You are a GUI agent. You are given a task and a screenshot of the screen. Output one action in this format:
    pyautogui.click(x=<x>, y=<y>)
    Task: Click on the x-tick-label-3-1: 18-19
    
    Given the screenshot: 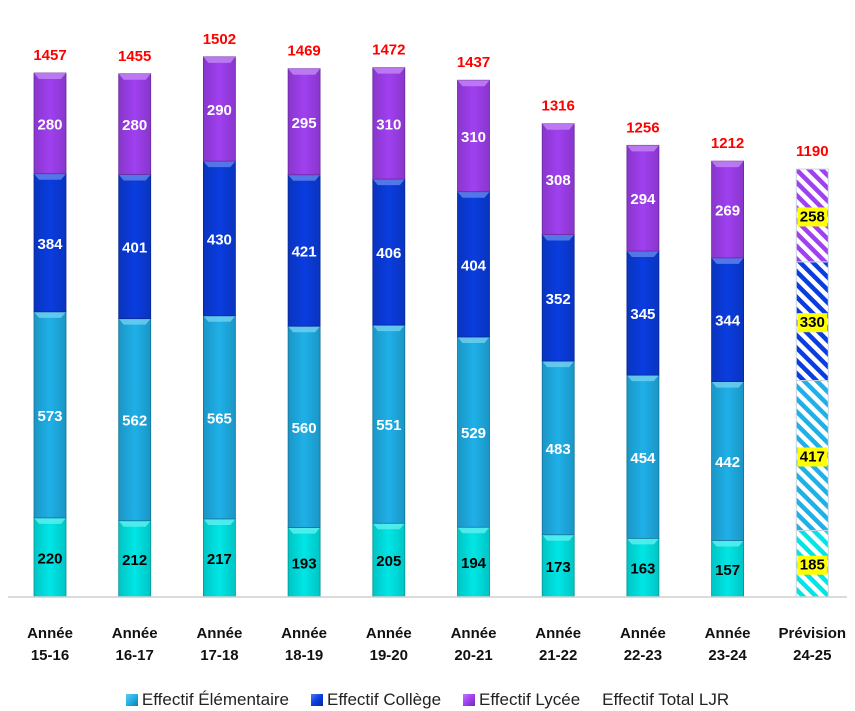 What is the action you would take?
    pyautogui.click(x=304, y=655)
    